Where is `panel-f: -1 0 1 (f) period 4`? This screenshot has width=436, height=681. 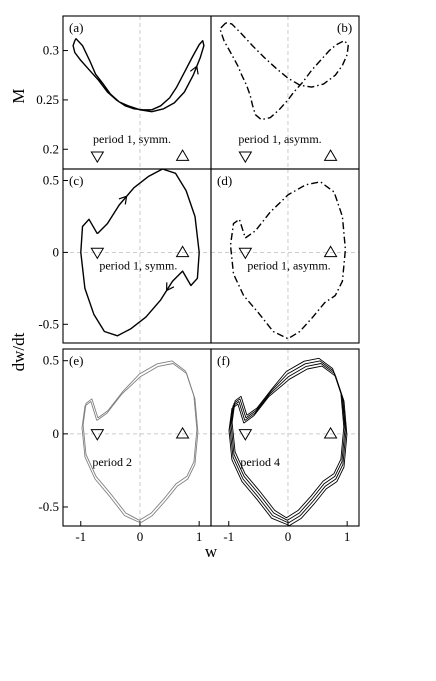
panel-f: -1 0 1 (f) period 4 is located at coordinates (285, 446).